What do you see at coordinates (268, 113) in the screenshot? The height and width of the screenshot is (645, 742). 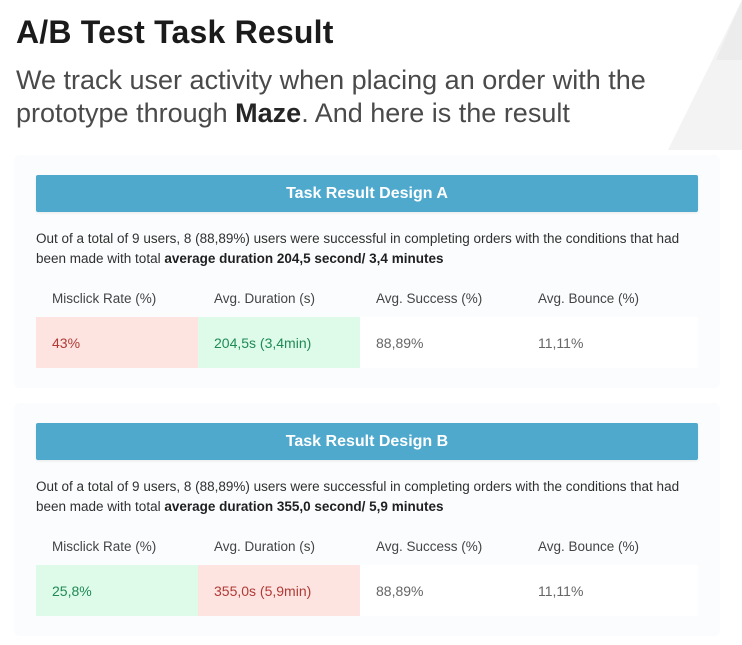 I see `subtitle-tool-name: Maze` at bounding box center [268, 113].